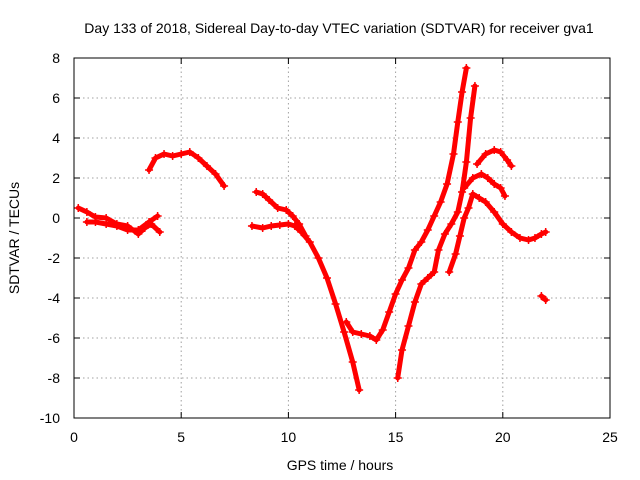 This screenshot has width=640, height=480. Describe the element at coordinates (119, 221) in the screenshot. I see `series-line-seg1` at that location.